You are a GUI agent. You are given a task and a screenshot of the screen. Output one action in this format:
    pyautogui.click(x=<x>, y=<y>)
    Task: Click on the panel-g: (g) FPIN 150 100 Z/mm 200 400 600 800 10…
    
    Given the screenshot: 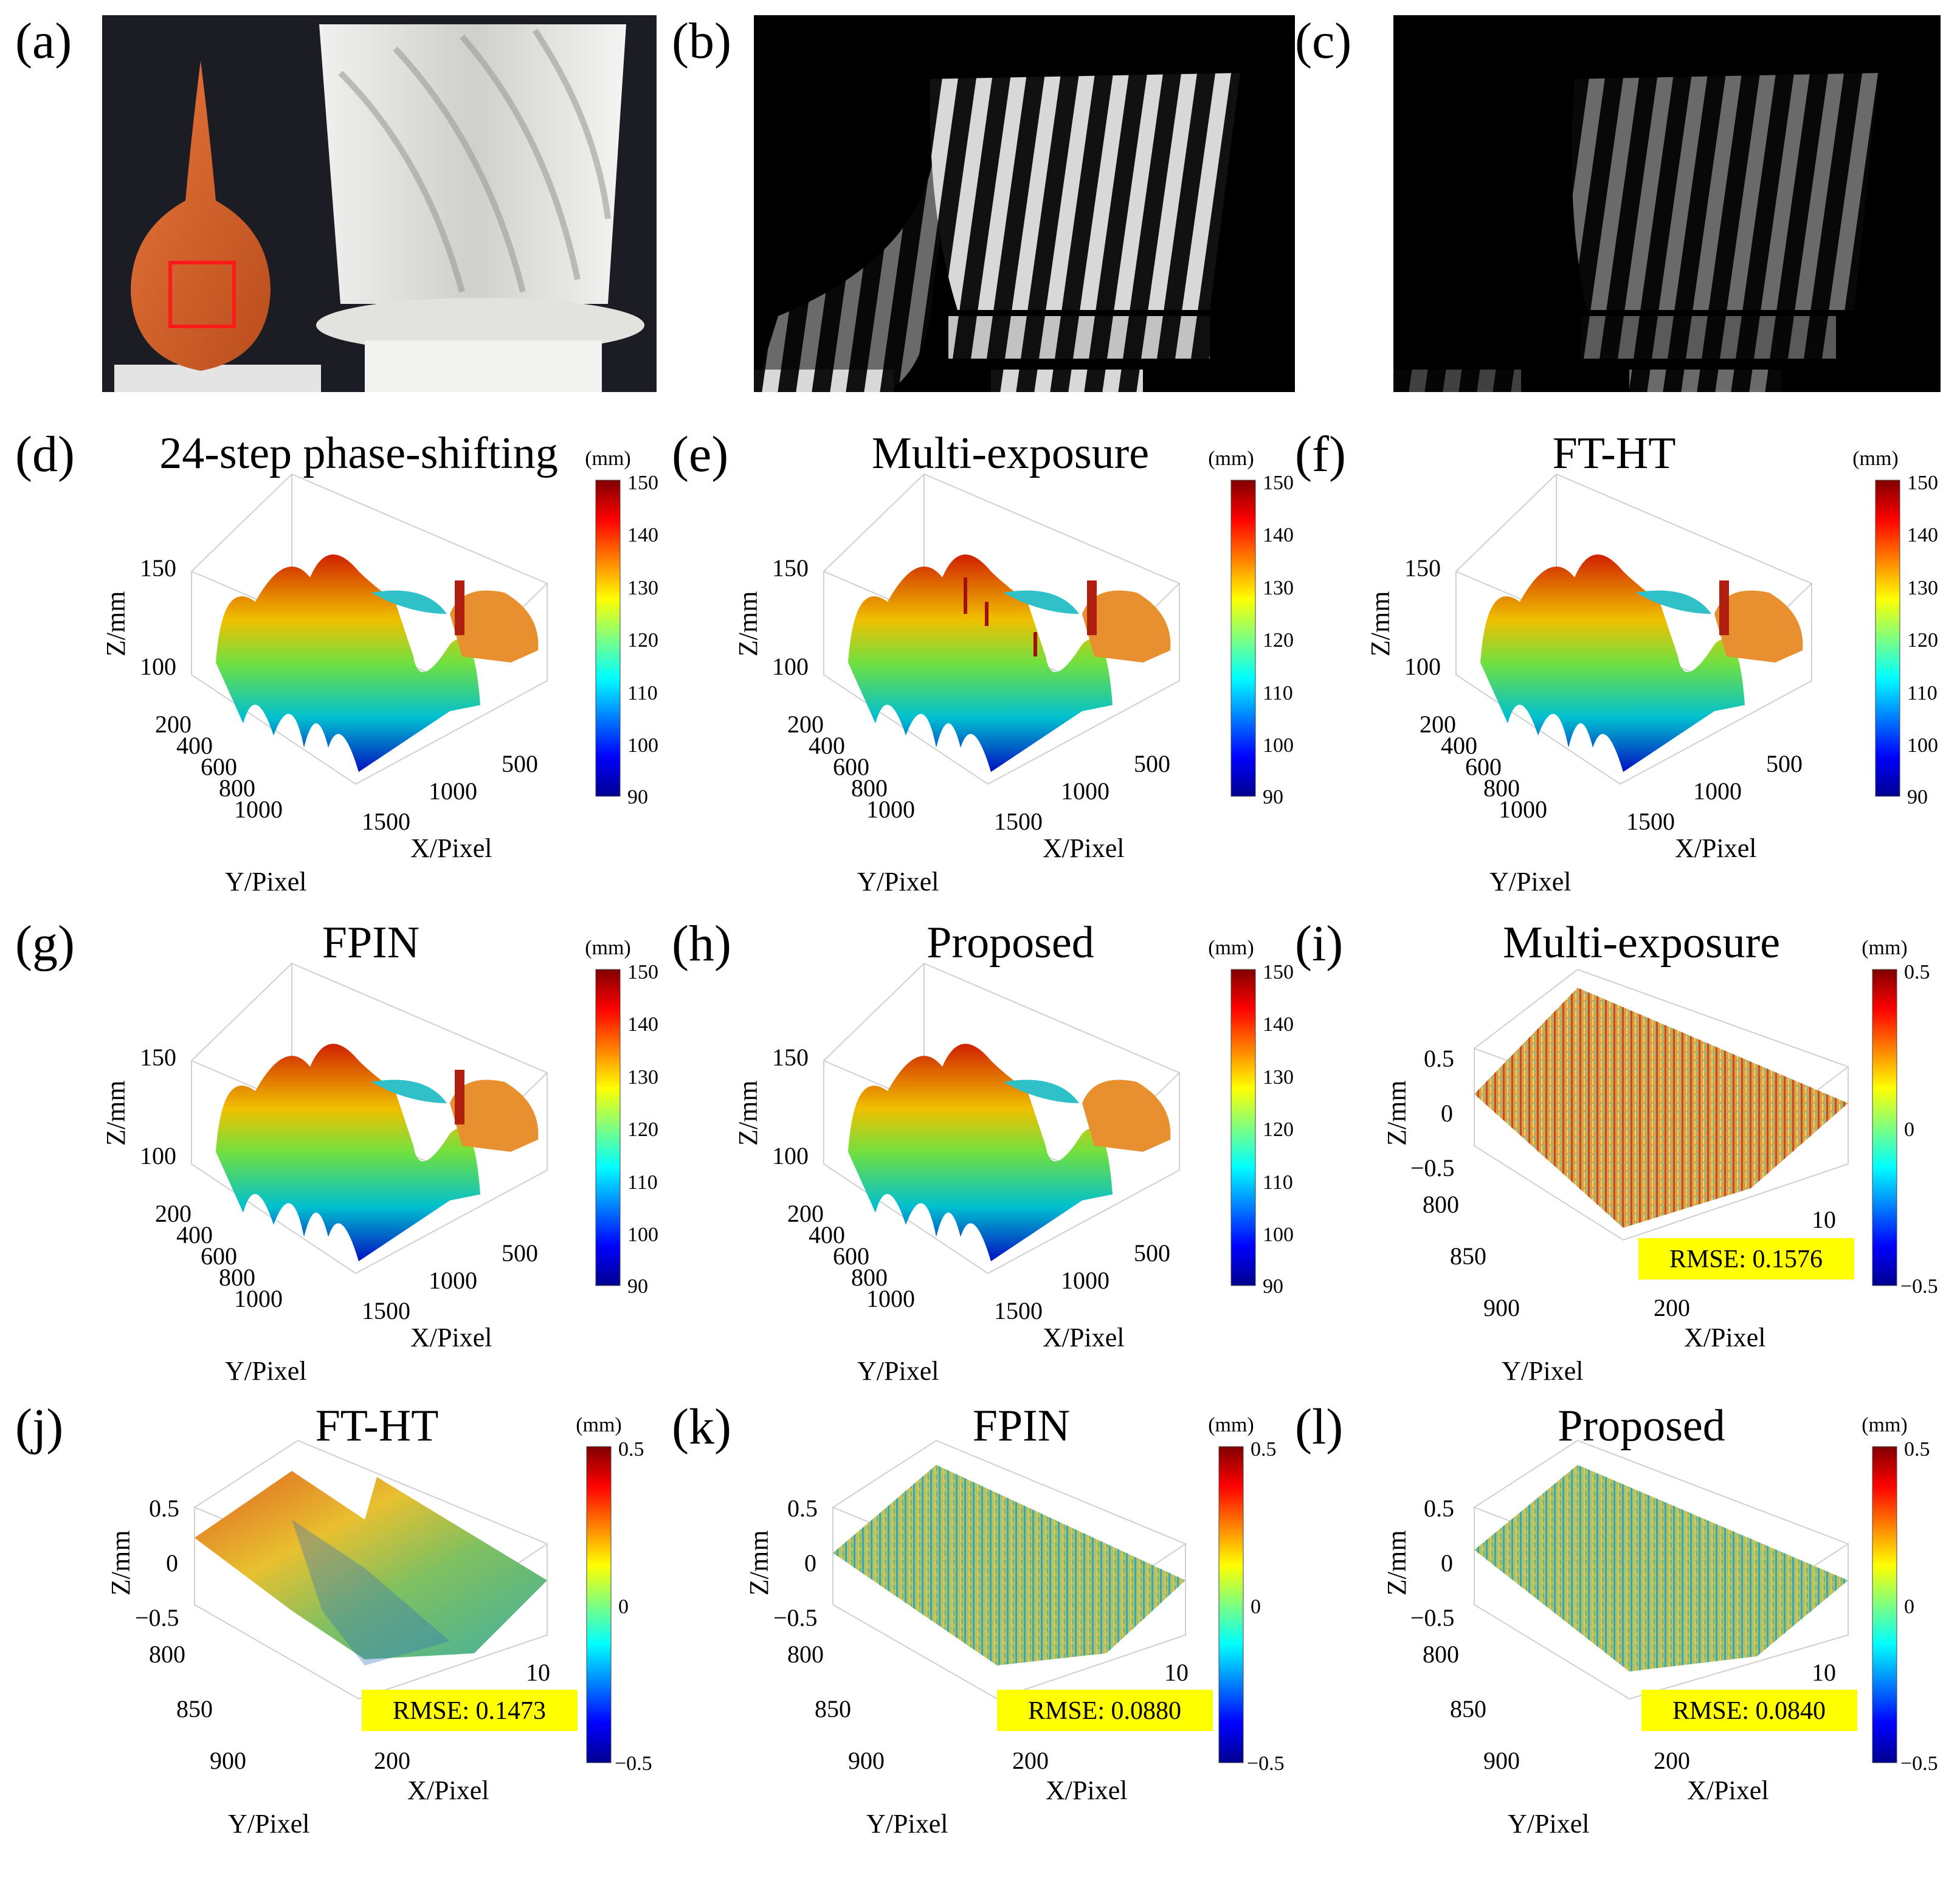 What is the action you would take?
    pyautogui.click(x=336, y=1150)
    